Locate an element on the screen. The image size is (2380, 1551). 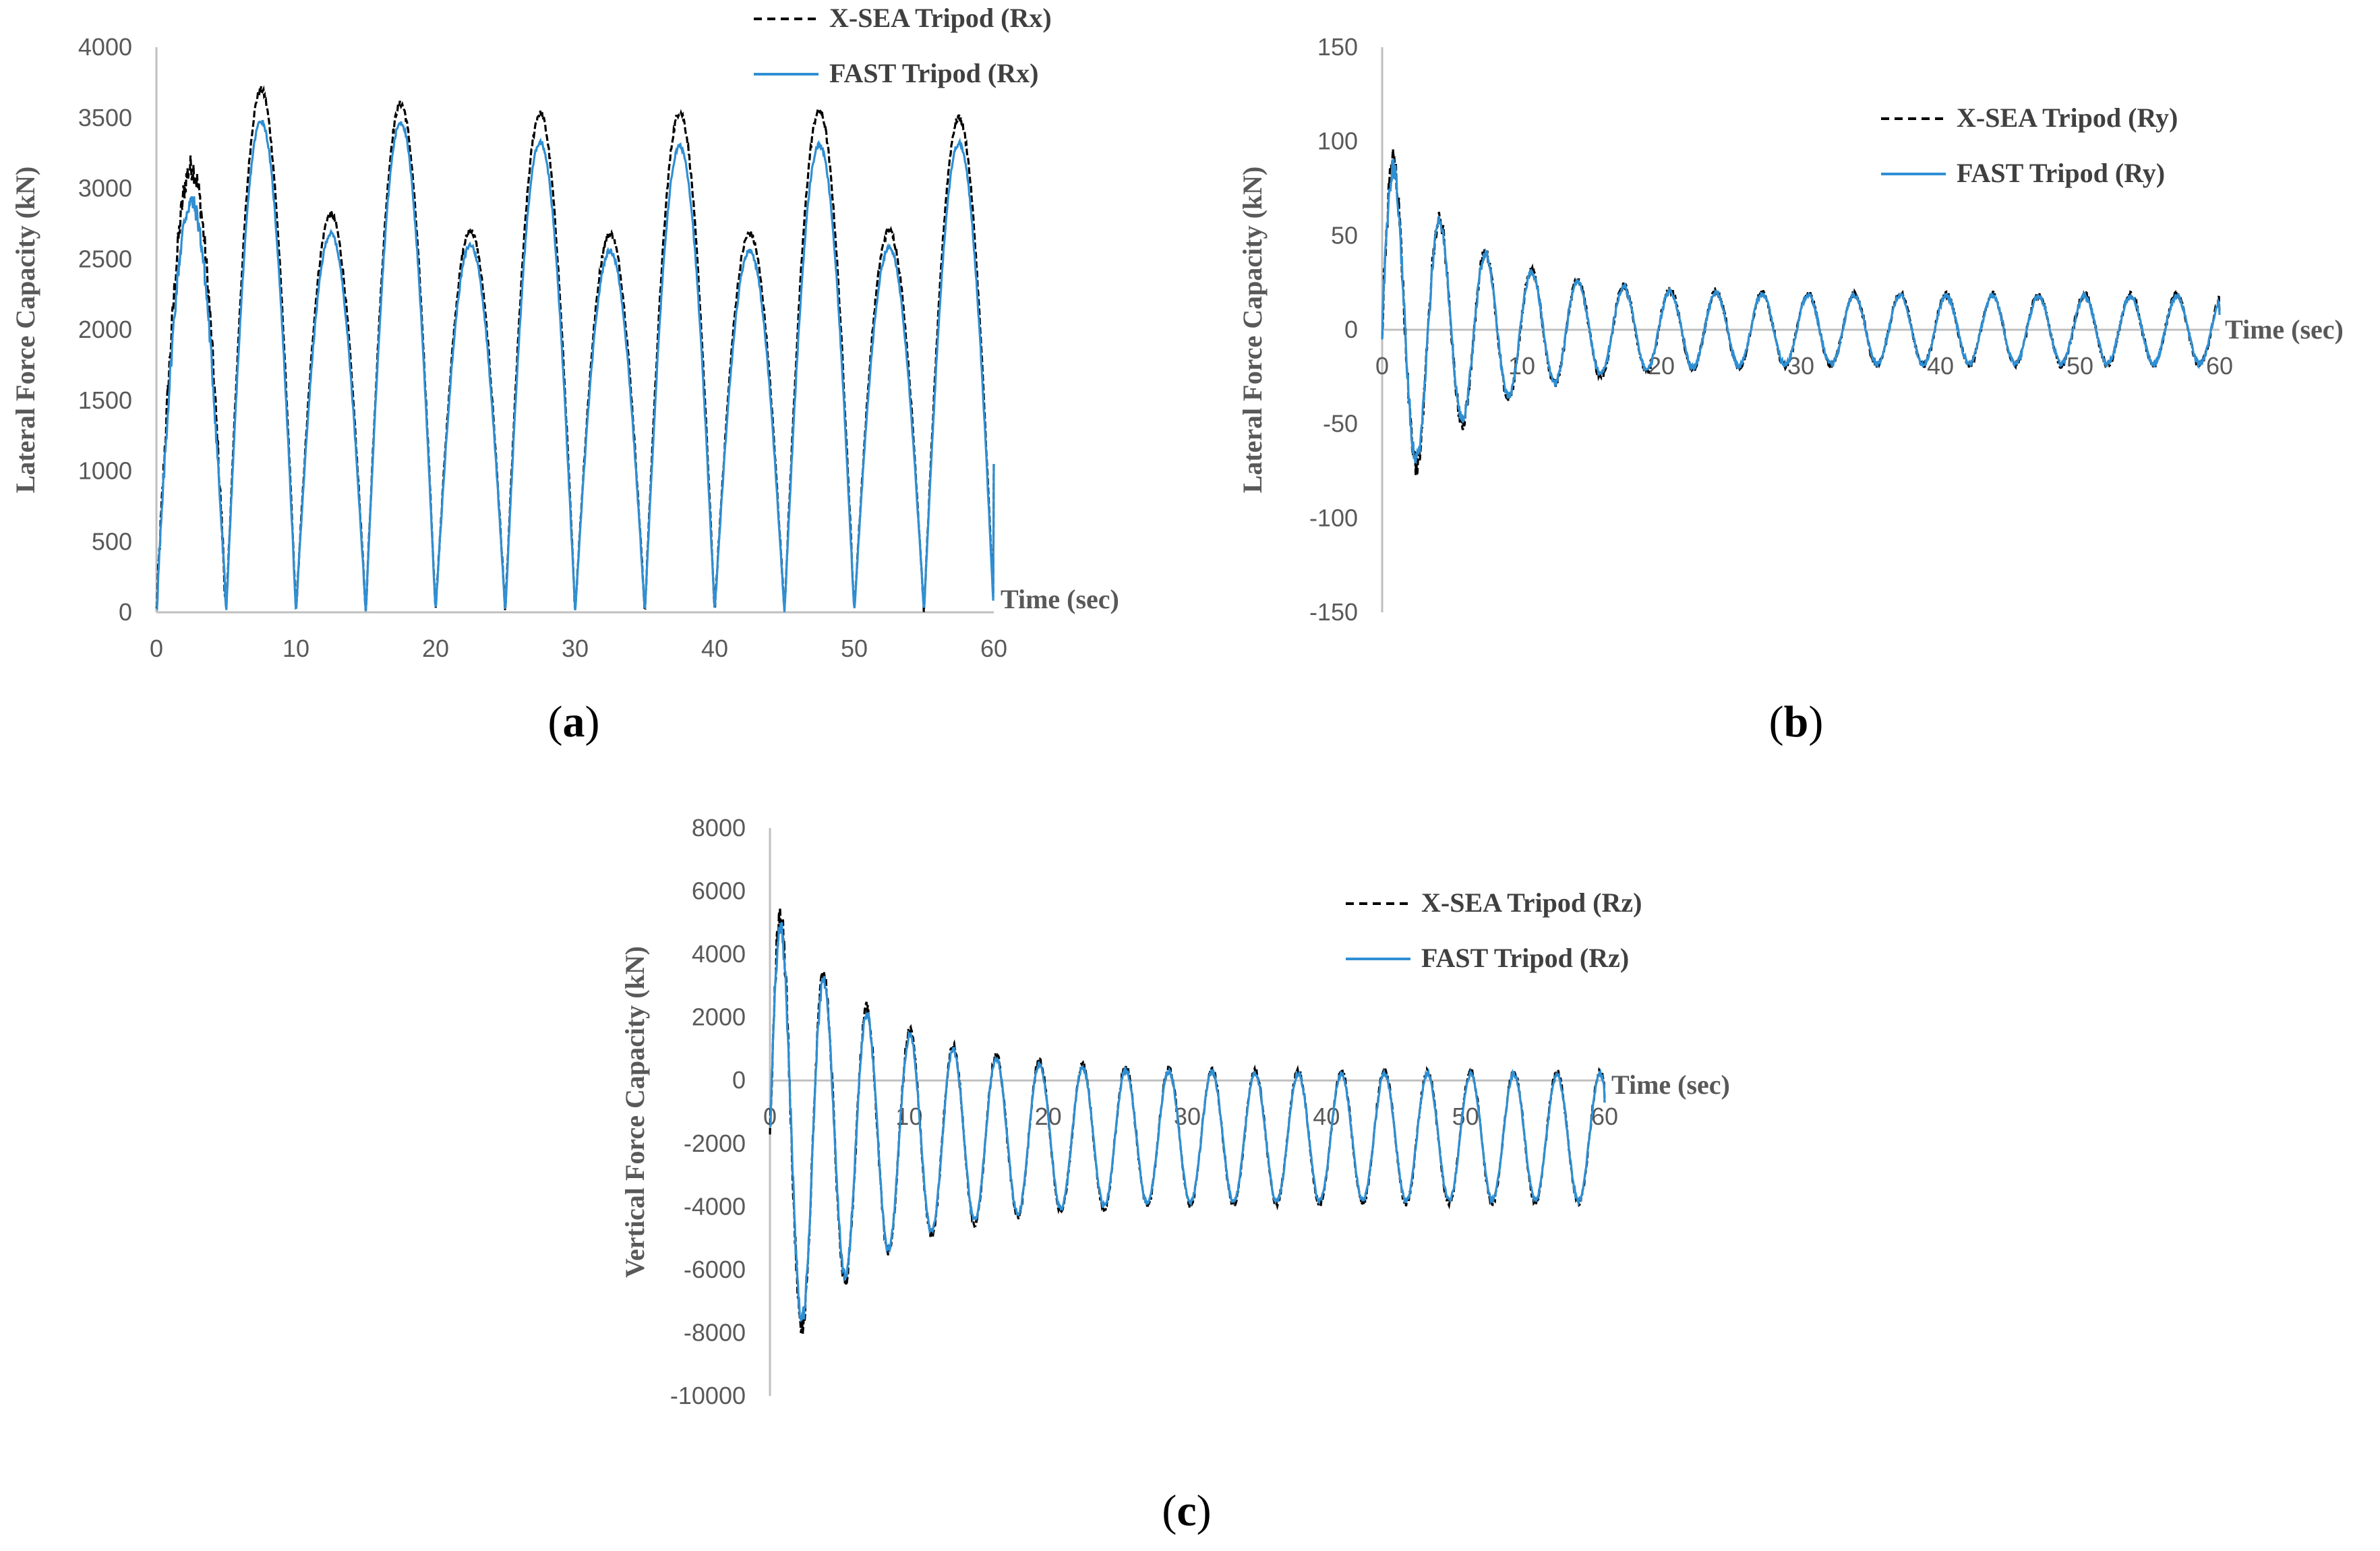
y-axis-title: Vertical Force Capacity (kN) is located at coordinates (635, 1112).